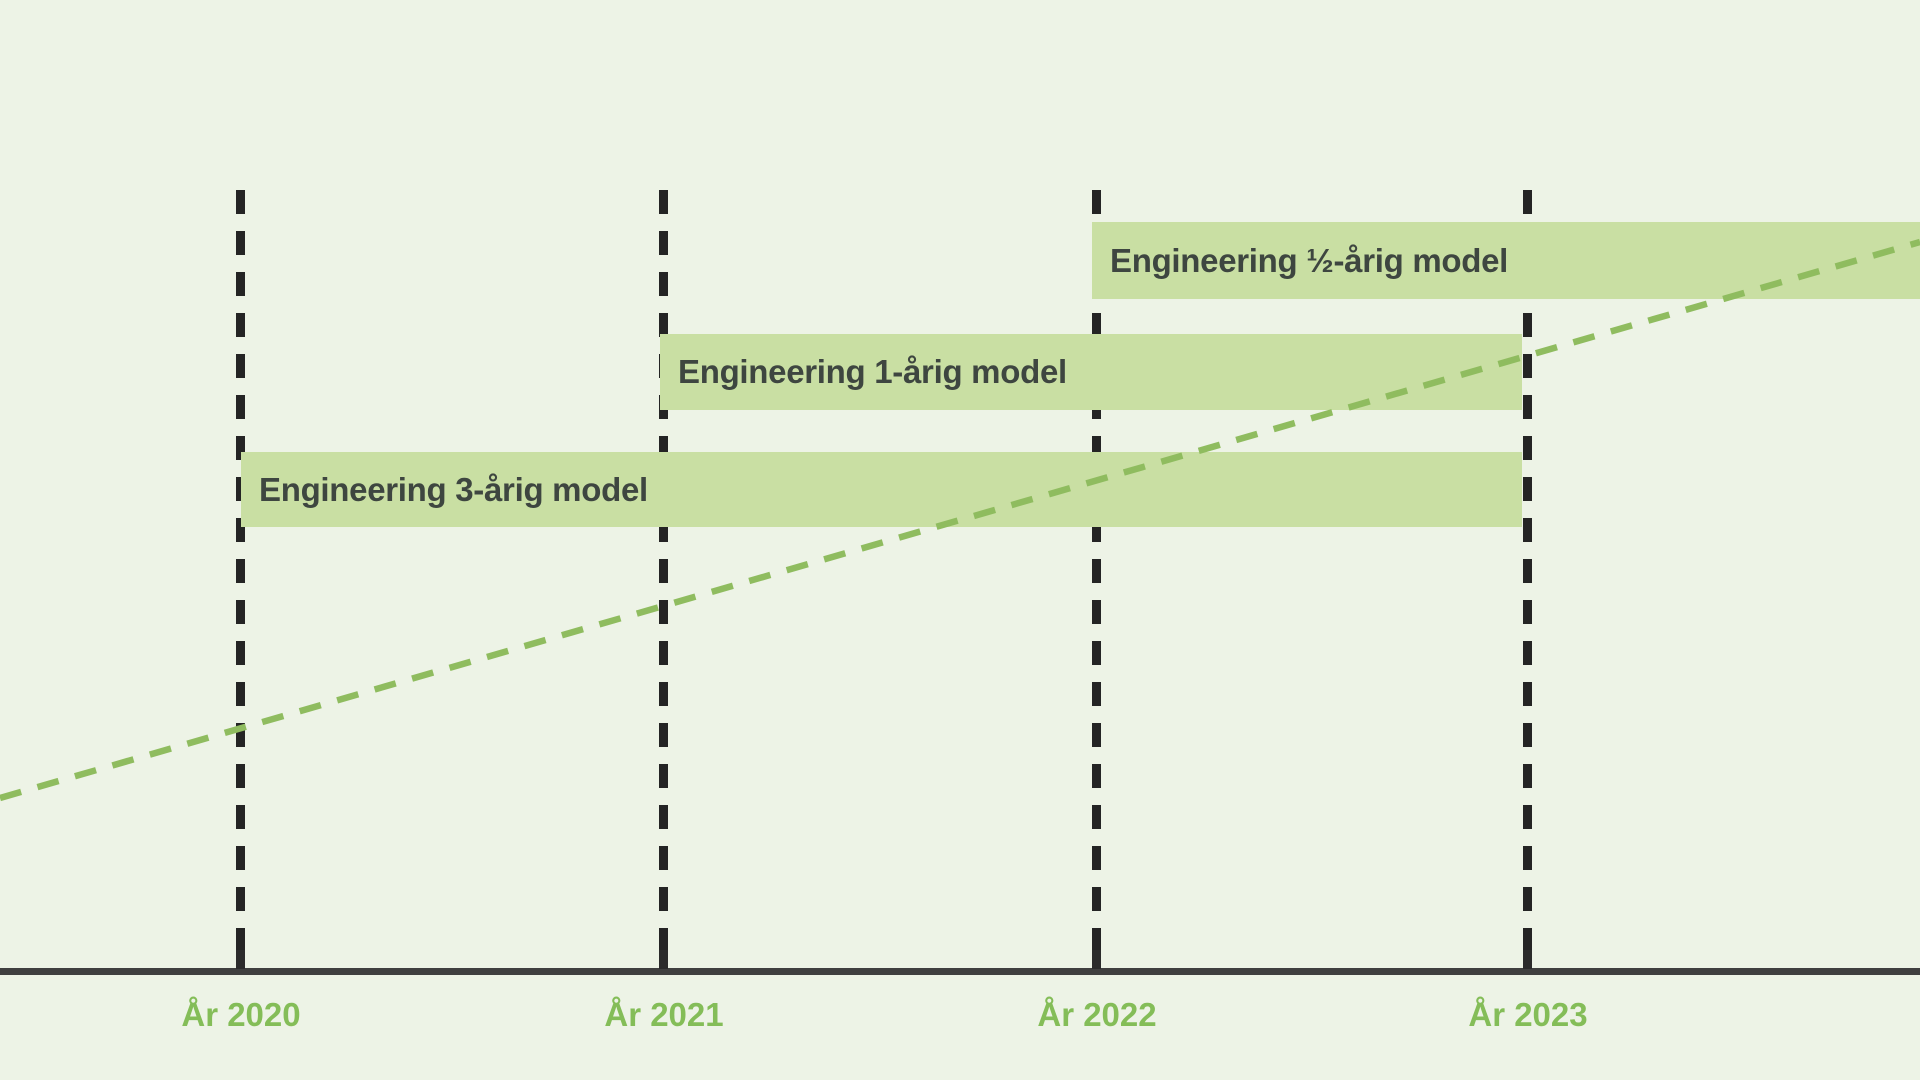  What do you see at coordinates (881, 489) in the screenshot?
I see `bar-three-year-model: Engineering 3-årig model` at bounding box center [881, 489].